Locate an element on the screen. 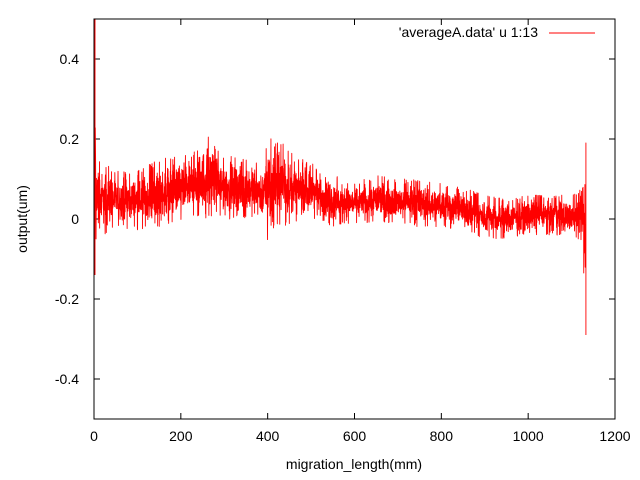  x-tick-label: 600 is located at coordinates (355, 436).